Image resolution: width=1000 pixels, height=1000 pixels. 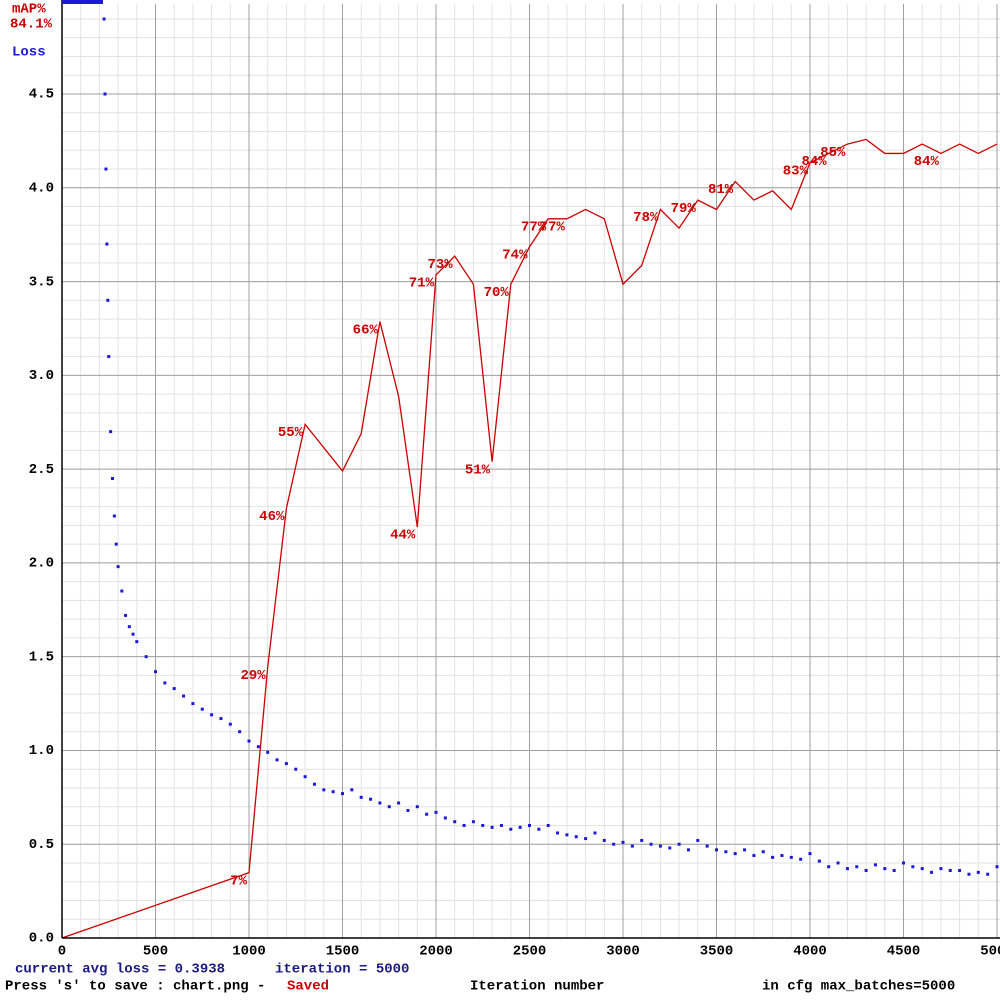 I want to click on x-tick-label: 1500, so click(x=343, y=952).